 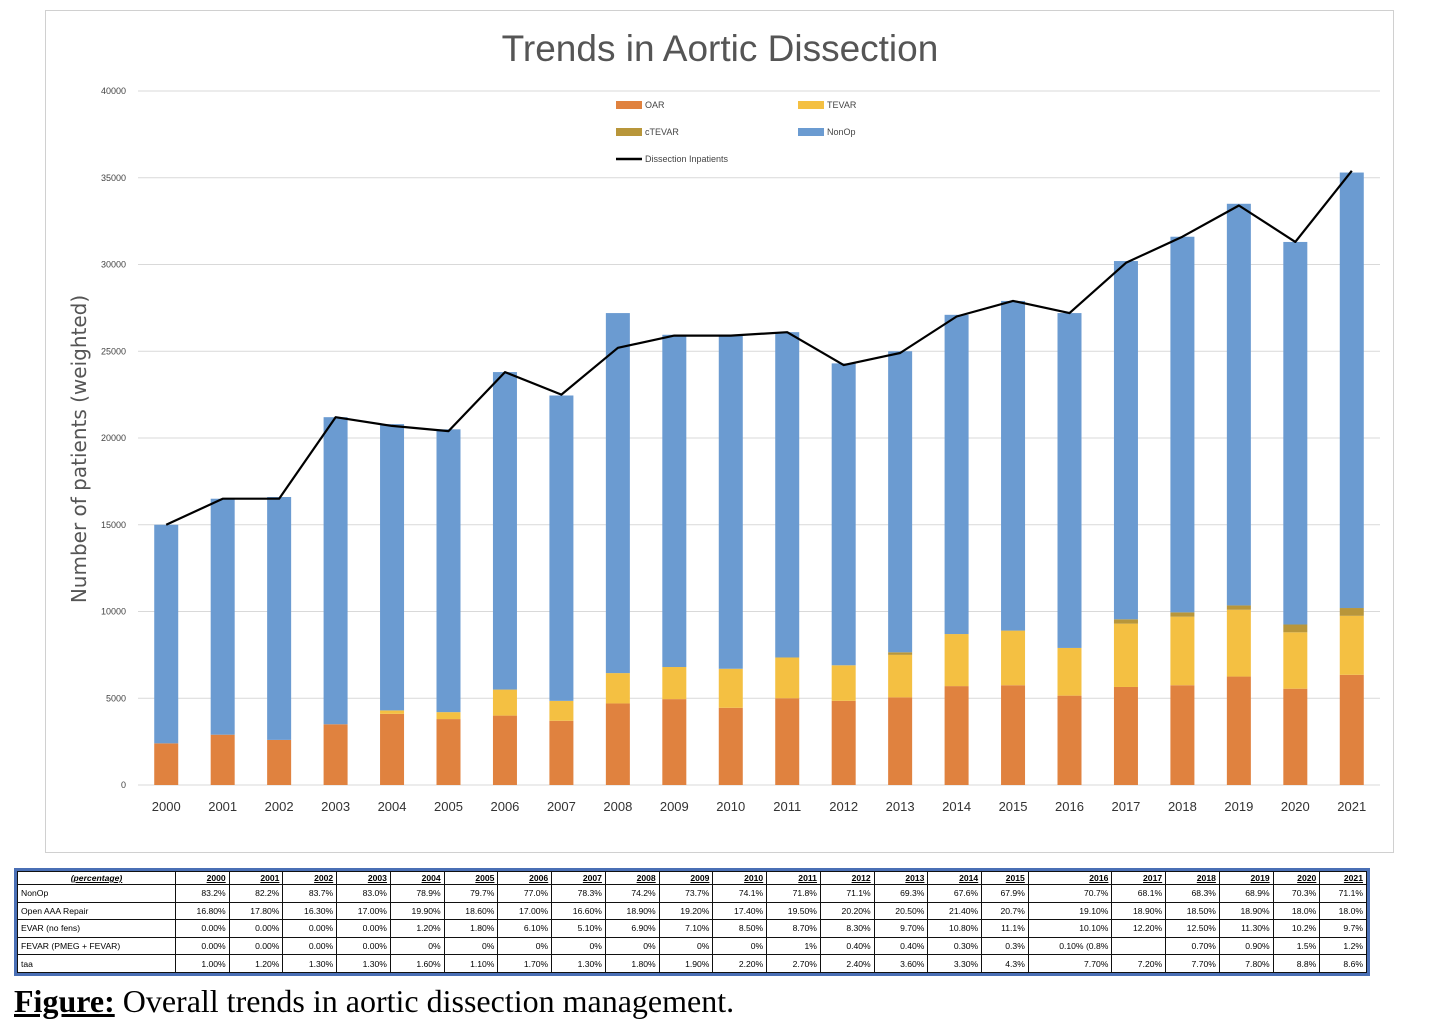 I want to click on table-year-header: 2013, so click(x=901, y=878).